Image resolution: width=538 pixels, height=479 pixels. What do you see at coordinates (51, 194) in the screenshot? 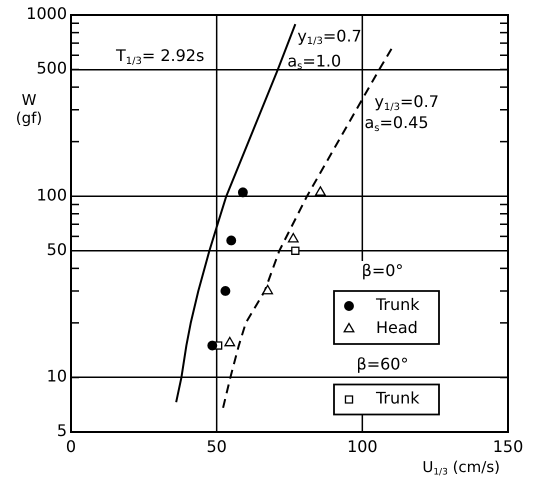
I see `y-tick-label: 100` at bounding box center [51, 194].